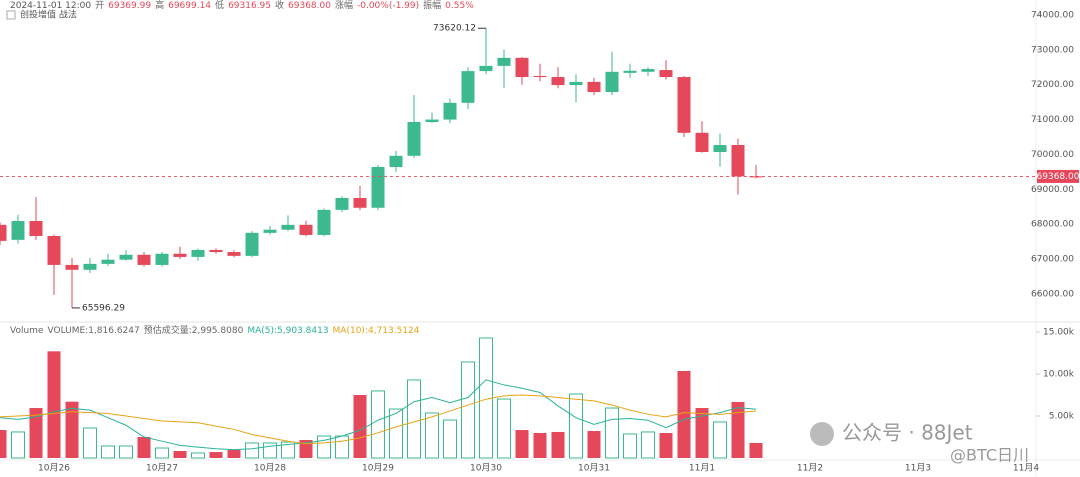  What do you see at coordinates (376, 331) in the screenshot?
I see `volume-field: MA(10):4,713.5124` at bounding box center [376, 331].